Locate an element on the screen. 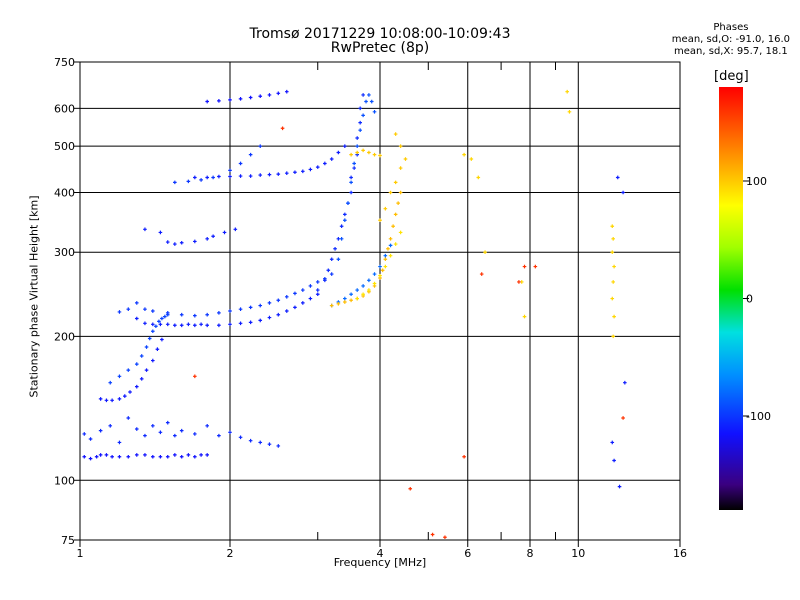  colorbar-tick-label: -100 is located at coordinates (758, 416).